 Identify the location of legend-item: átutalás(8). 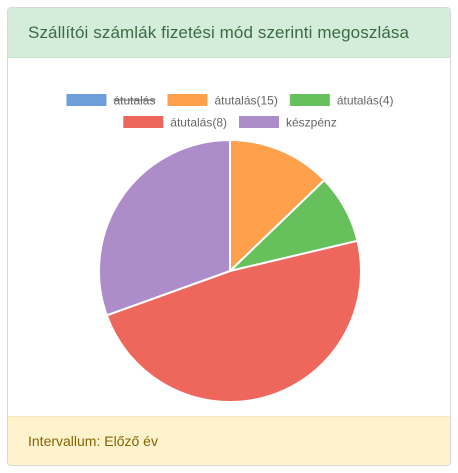
(175, 123).